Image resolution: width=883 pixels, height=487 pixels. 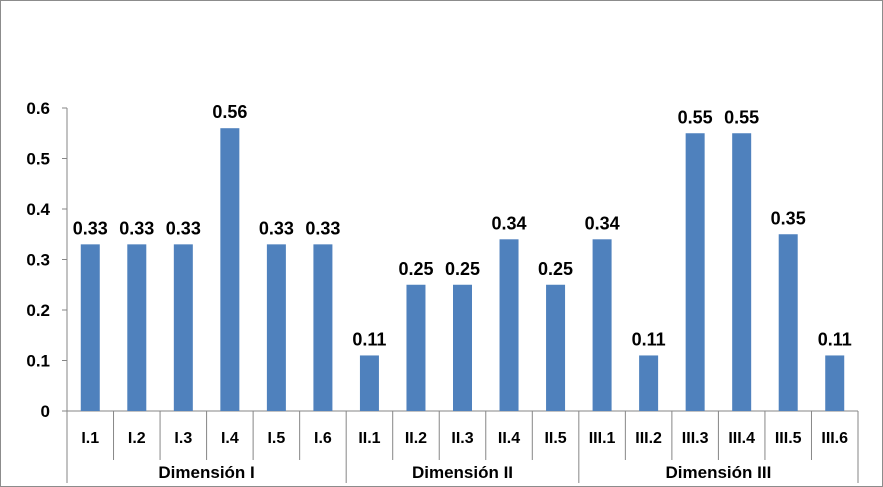 What do you see at coordinates (206, 472) in the screenshot?
I see `group-label: Dimensión I` at bounding box center [206, 472].